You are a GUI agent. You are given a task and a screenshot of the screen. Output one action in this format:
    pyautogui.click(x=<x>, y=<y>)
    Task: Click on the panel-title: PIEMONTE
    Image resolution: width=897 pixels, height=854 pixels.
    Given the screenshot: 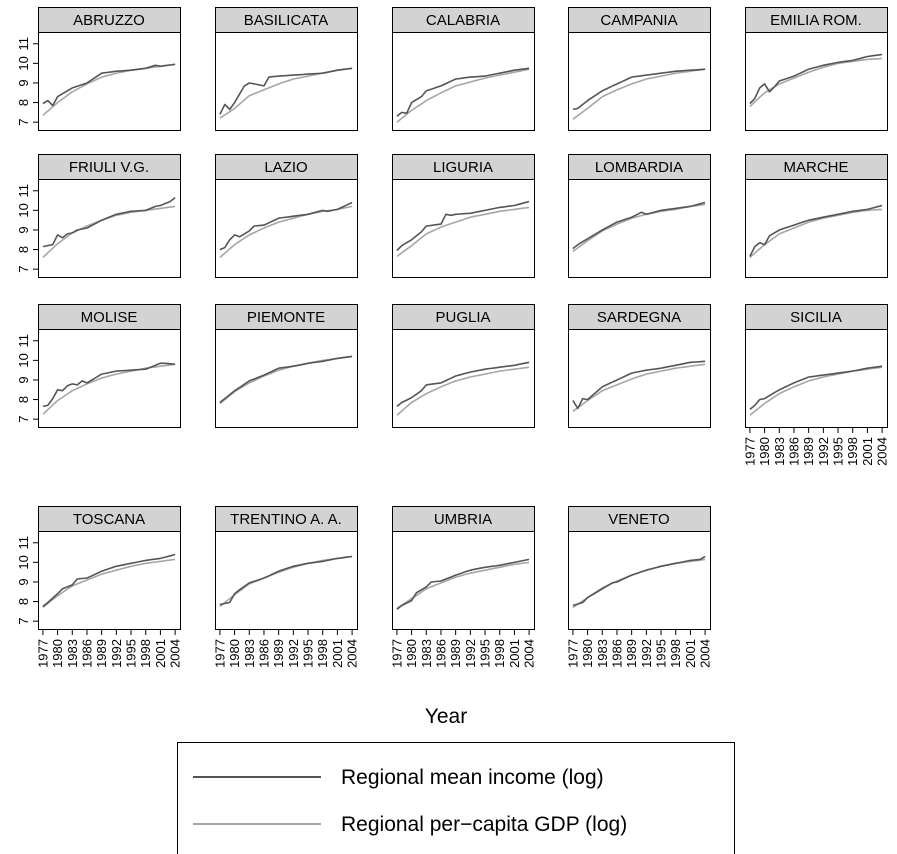 What is the action you would take?
    pyautogui.click(x=286, y=317)
    